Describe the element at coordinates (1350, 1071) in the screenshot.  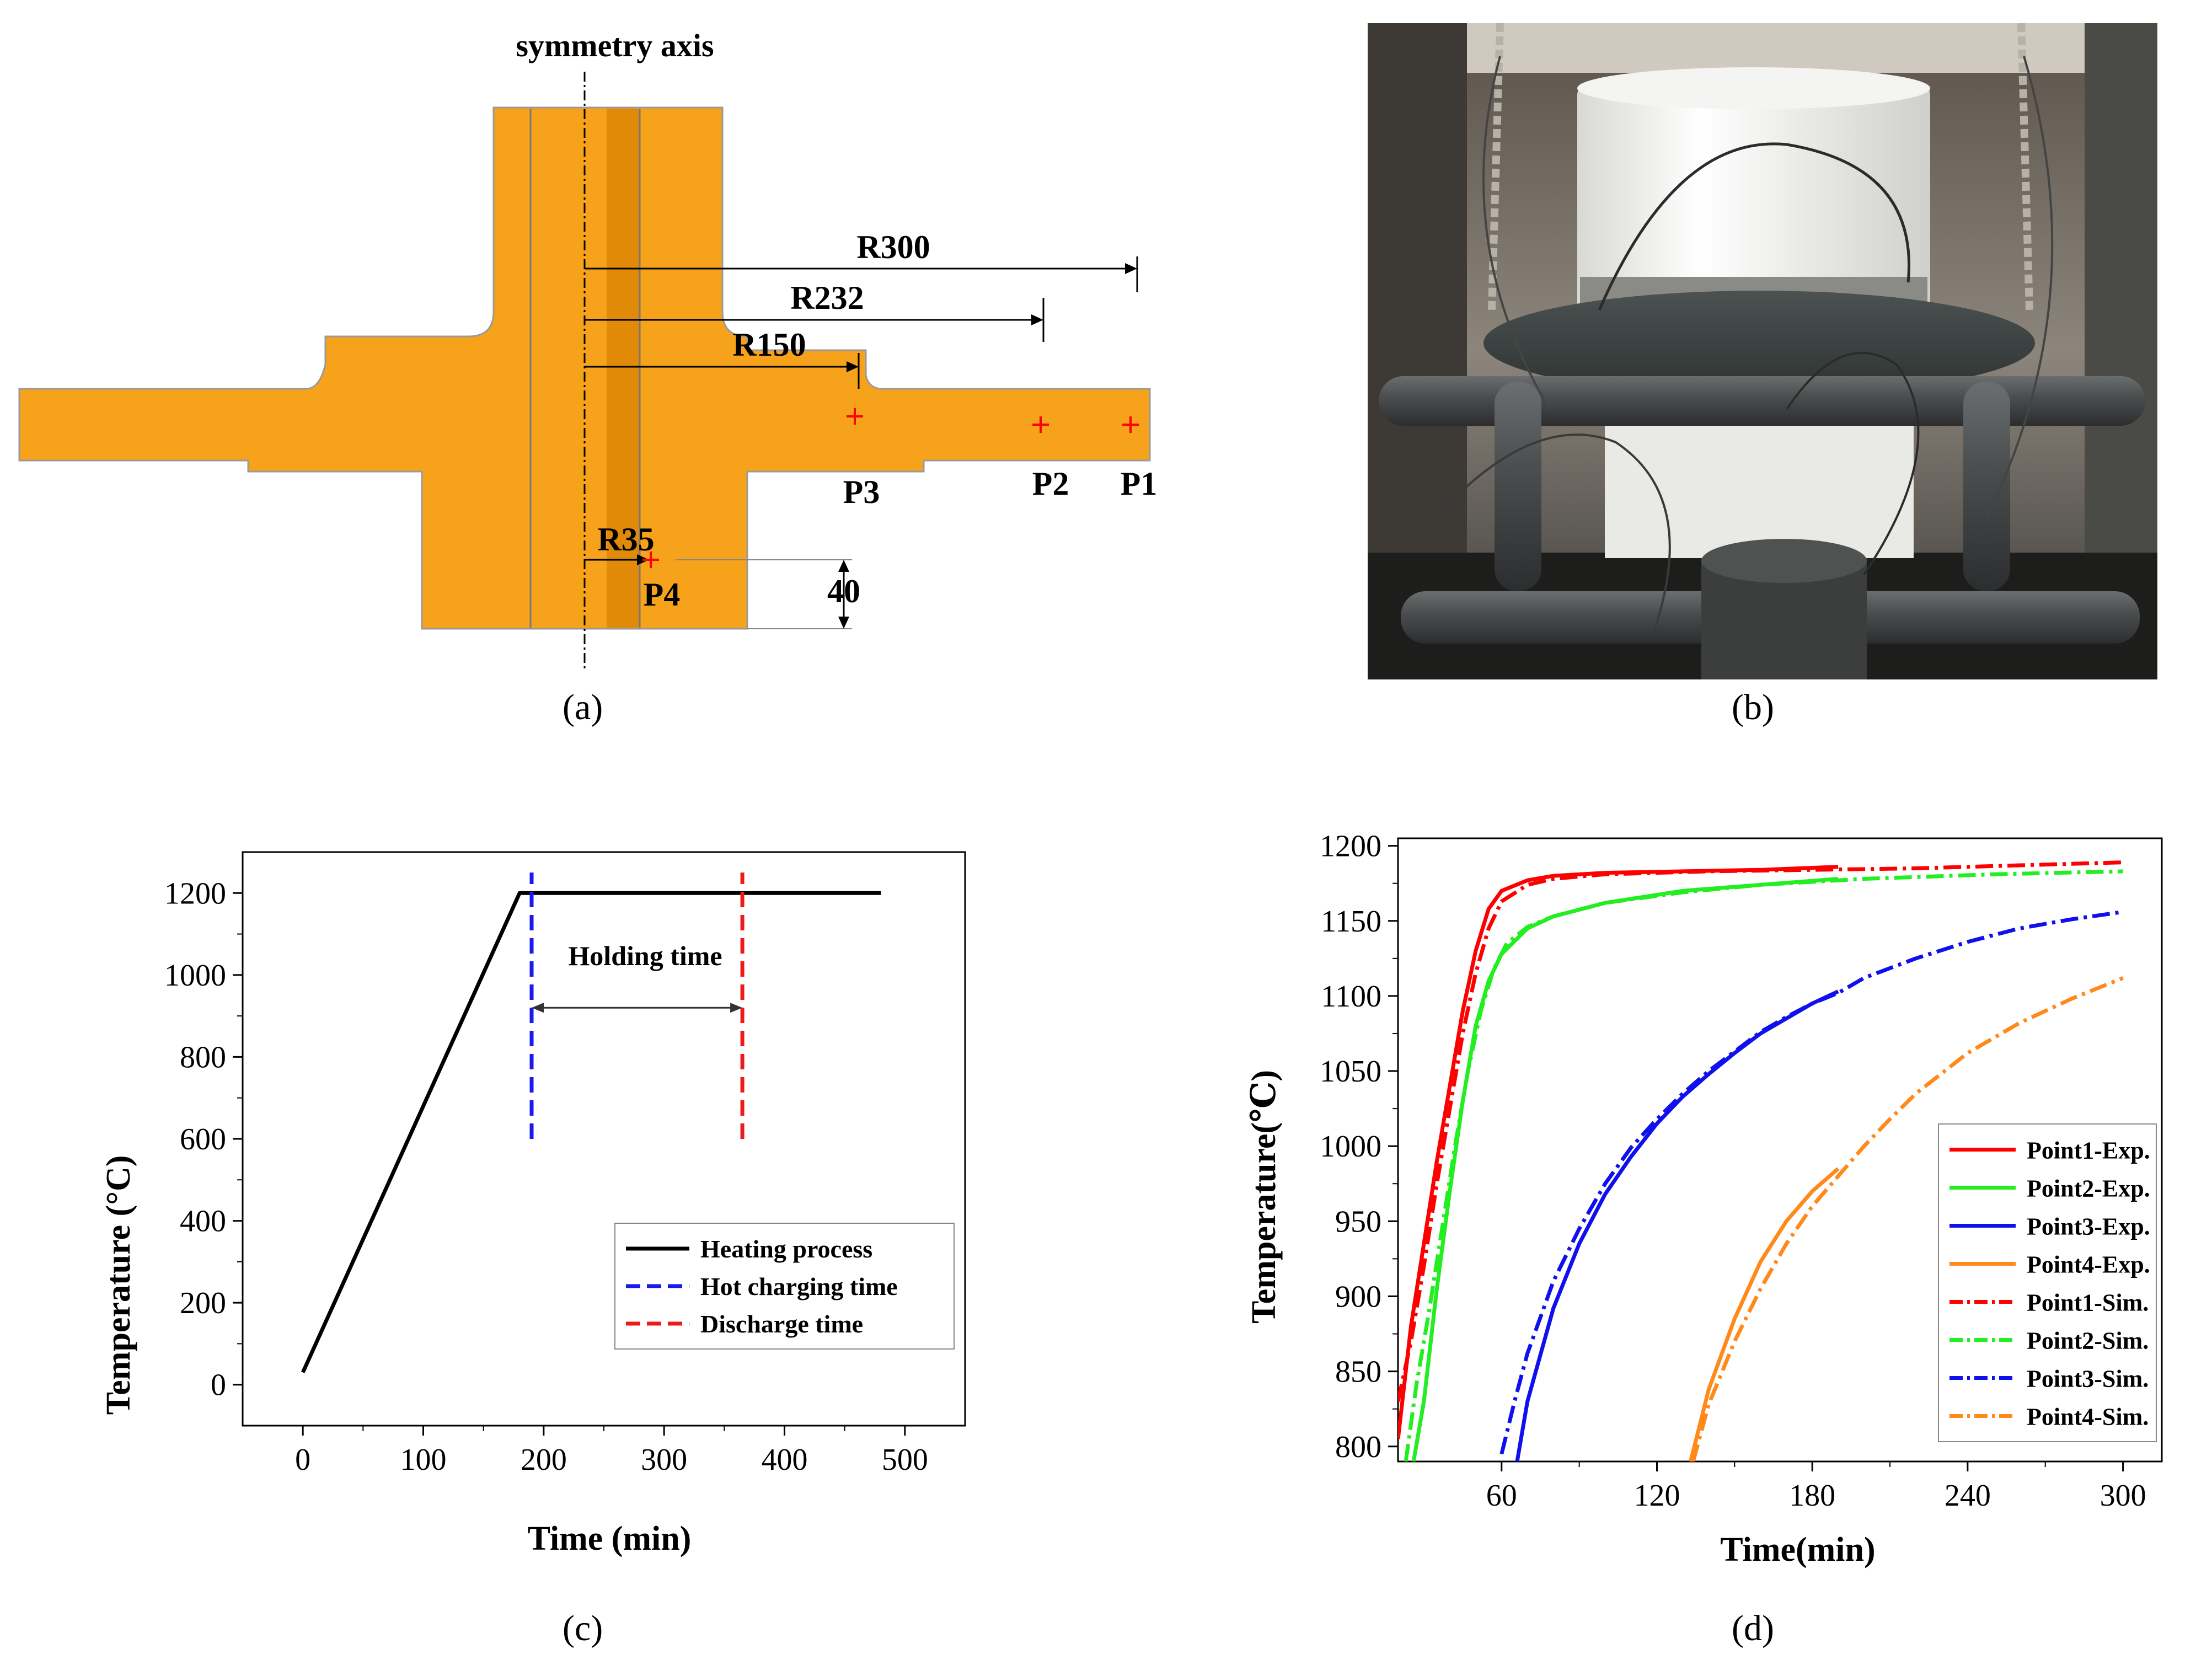
I see `y-tick-label: 1050` at that location.